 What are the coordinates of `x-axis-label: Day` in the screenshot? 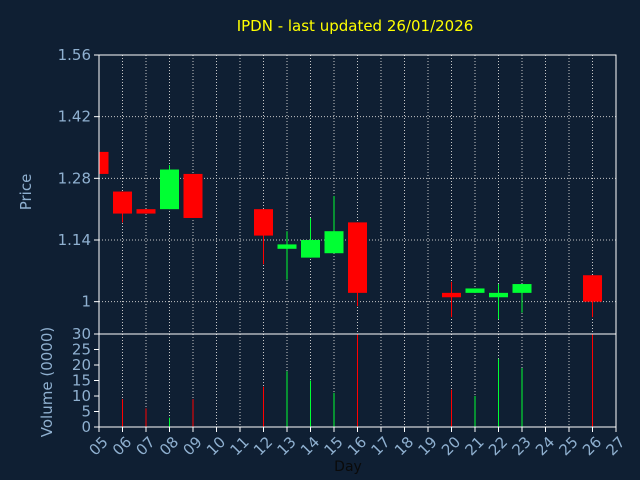 It's located at (348, 467).